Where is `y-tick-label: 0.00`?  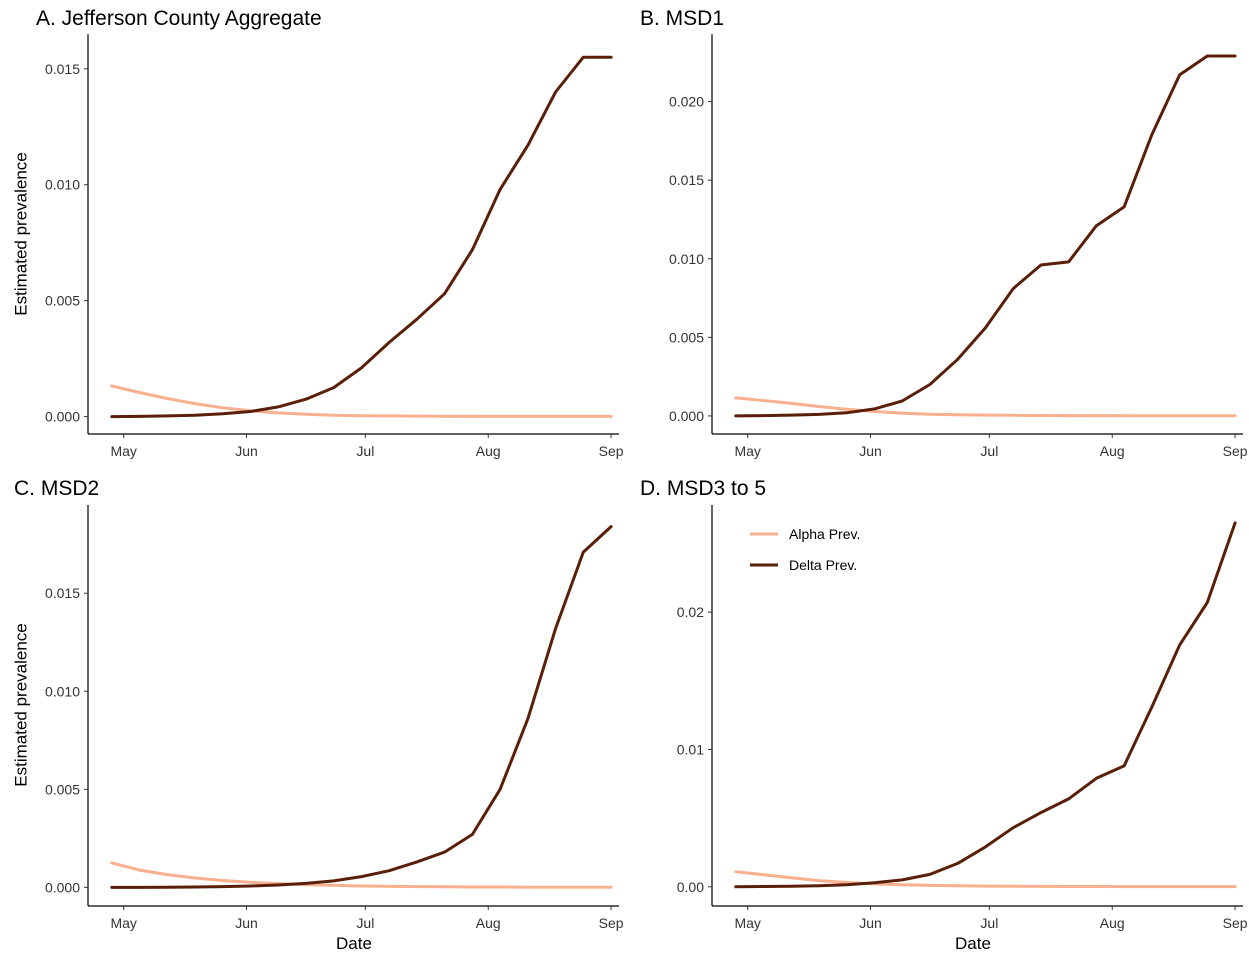 y-tick-label: 0.00 is located at coordinates (690, 887).